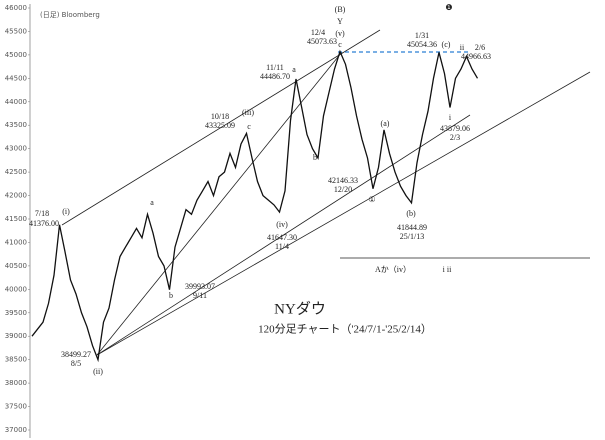 The width and height of the screenshot is (605, 440). I want to click on y-tick-label: 41500, so click(16, 219).